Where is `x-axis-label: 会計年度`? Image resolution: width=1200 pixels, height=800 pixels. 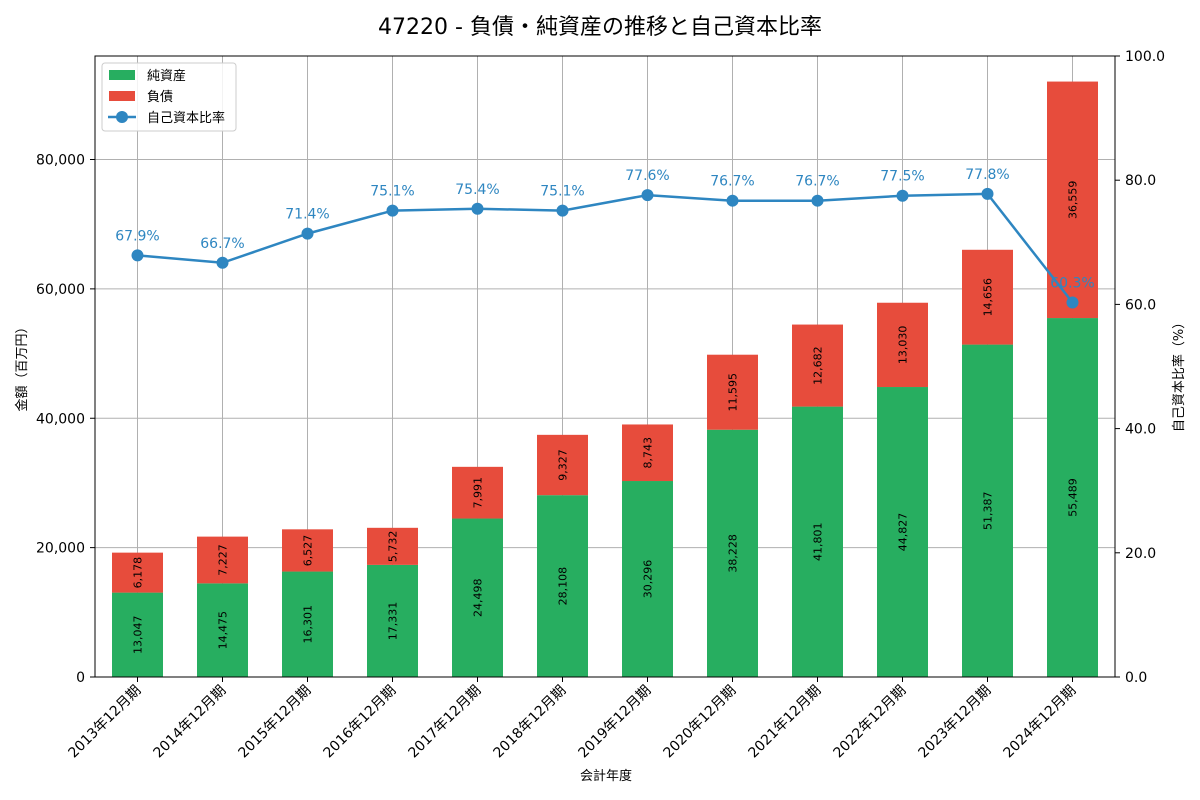 x-axis-label: 会計年度 is located at coordinates (606, 776).